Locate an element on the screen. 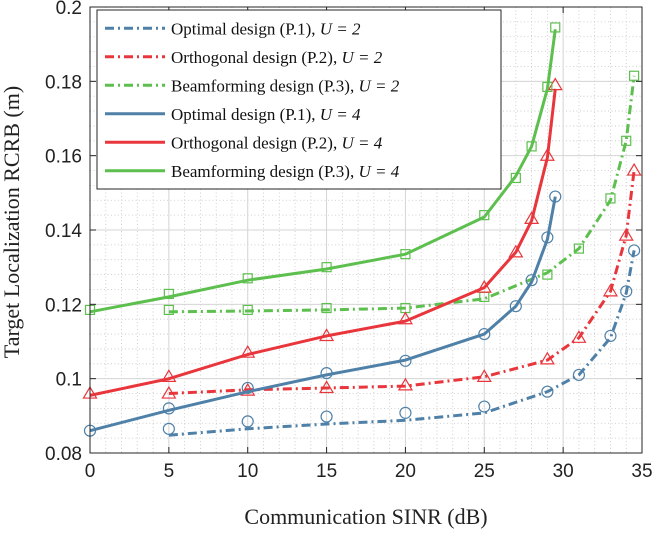 Image resolution: width=664 pixels, height=533 pixels. y-tick-label: 0.16 is located at coordinates (63, 157).